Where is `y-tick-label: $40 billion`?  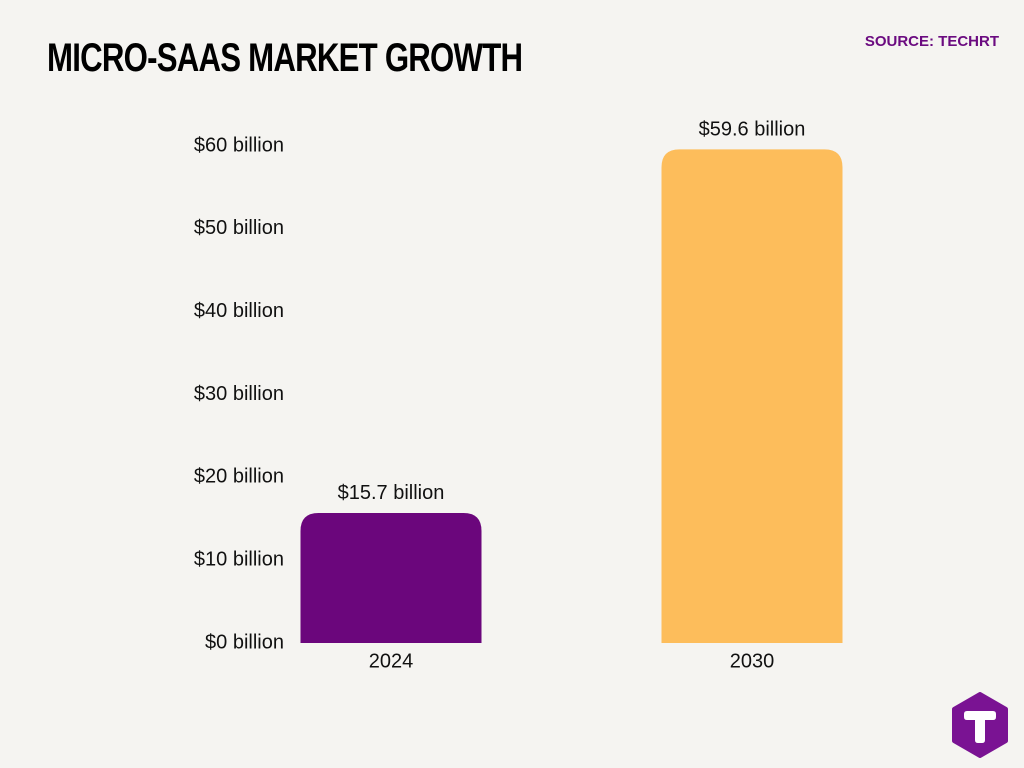 y-tick-label: $40 billion is located at coordinates (239, 311).